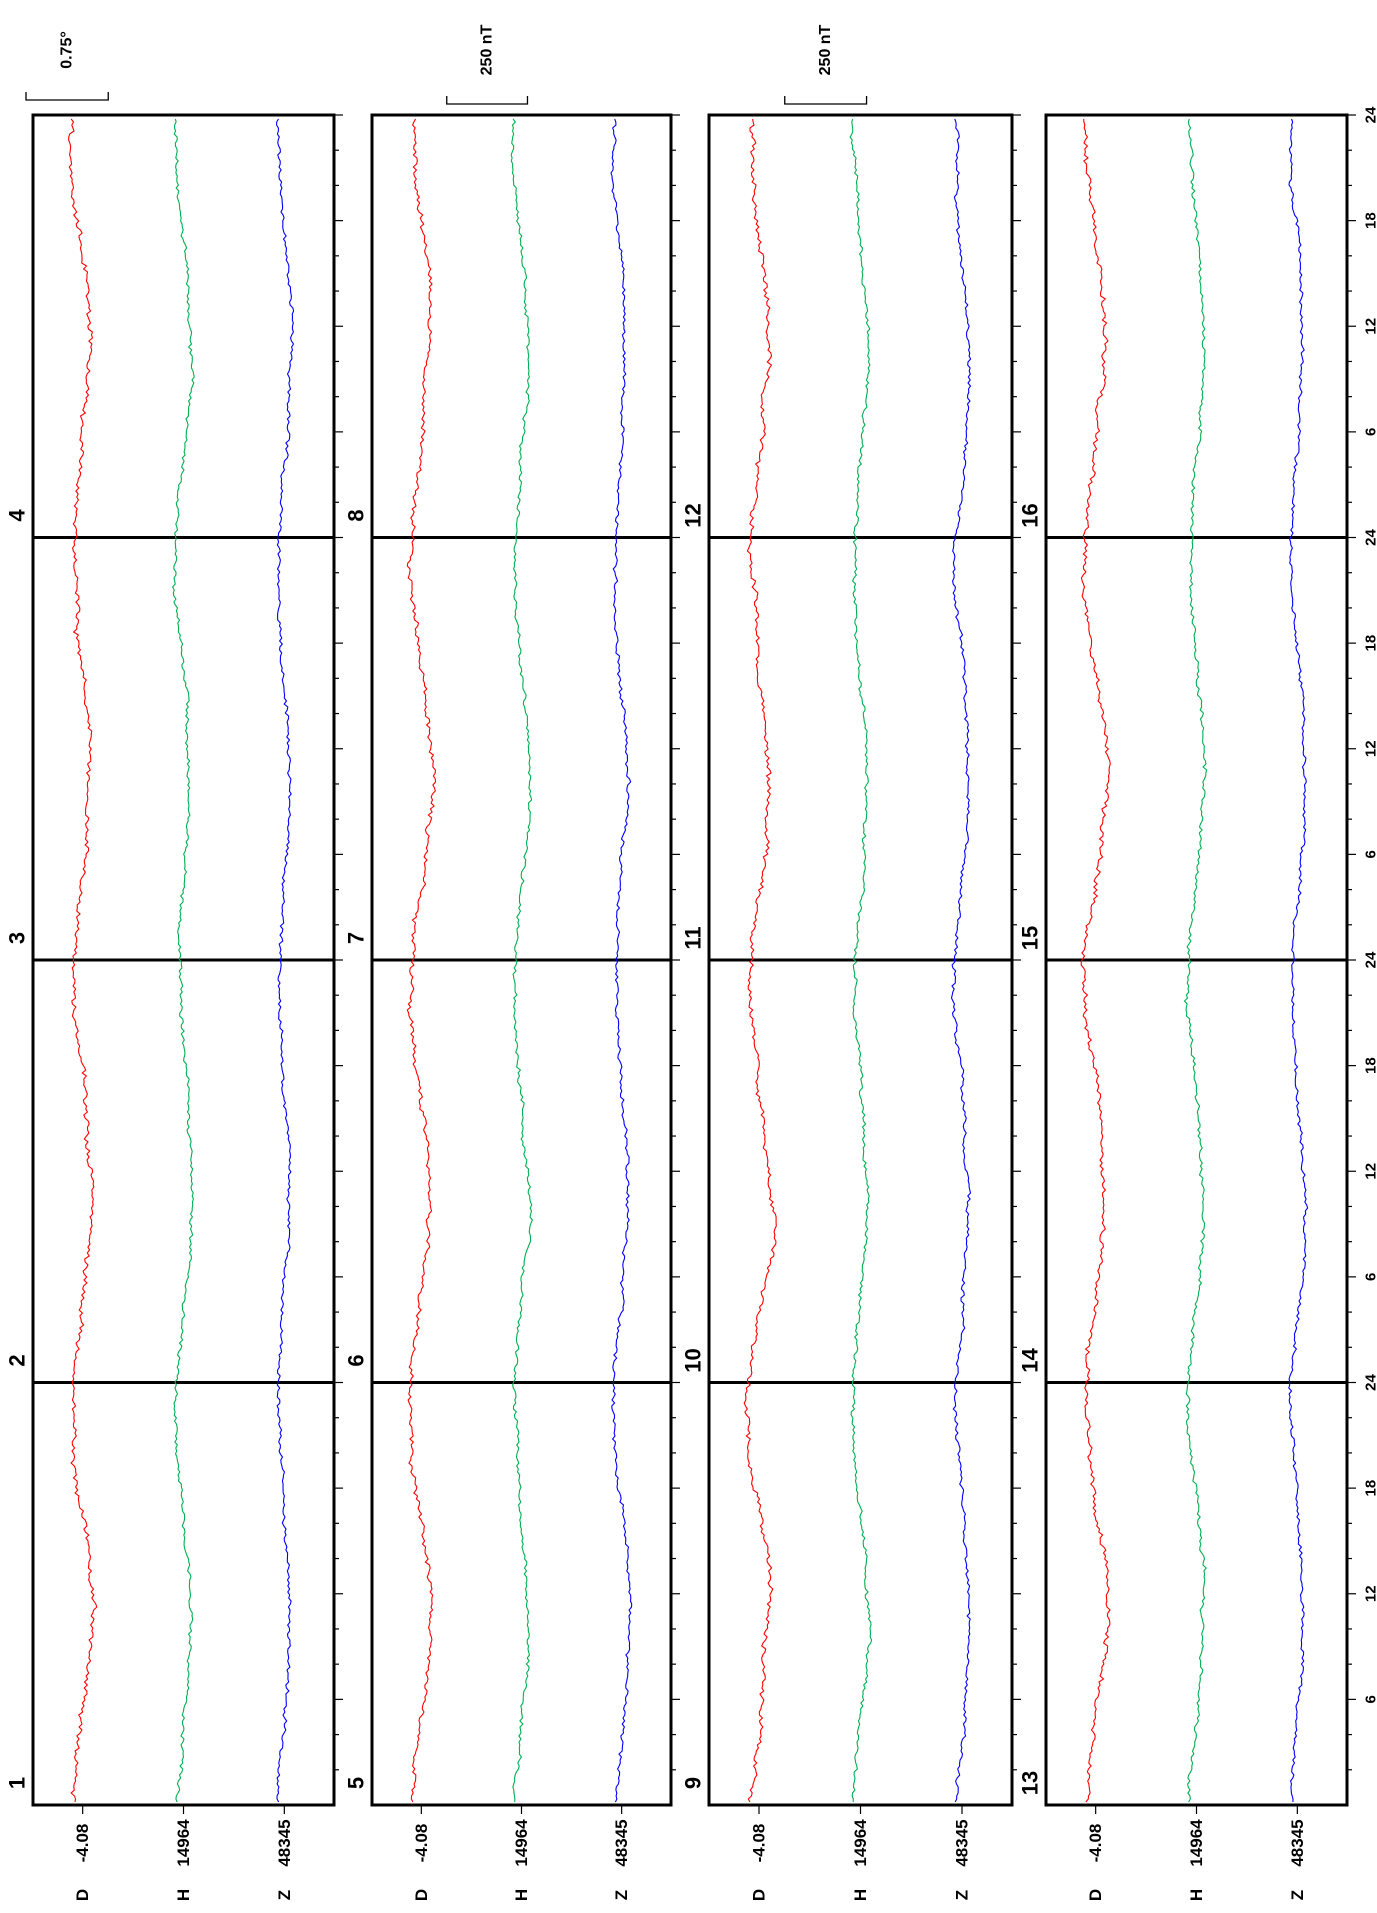 The height and width of the screenshot is (1913, 1377). I want to click on day-label-4: 4, so click(17, 515).